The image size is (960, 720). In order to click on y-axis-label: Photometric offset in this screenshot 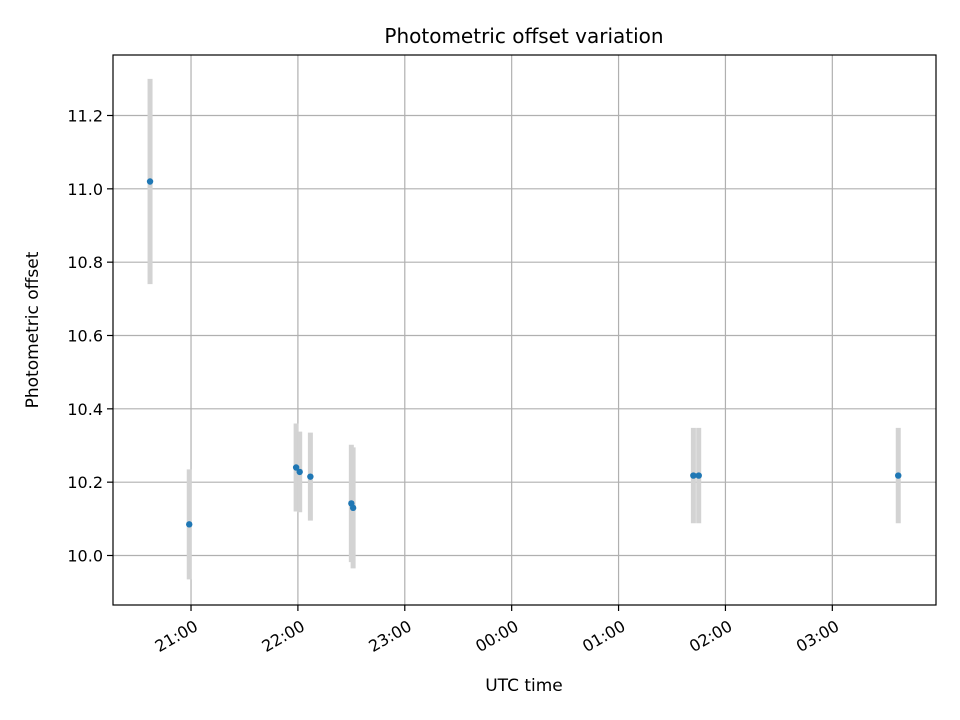, I will do `click(33, 329)`.